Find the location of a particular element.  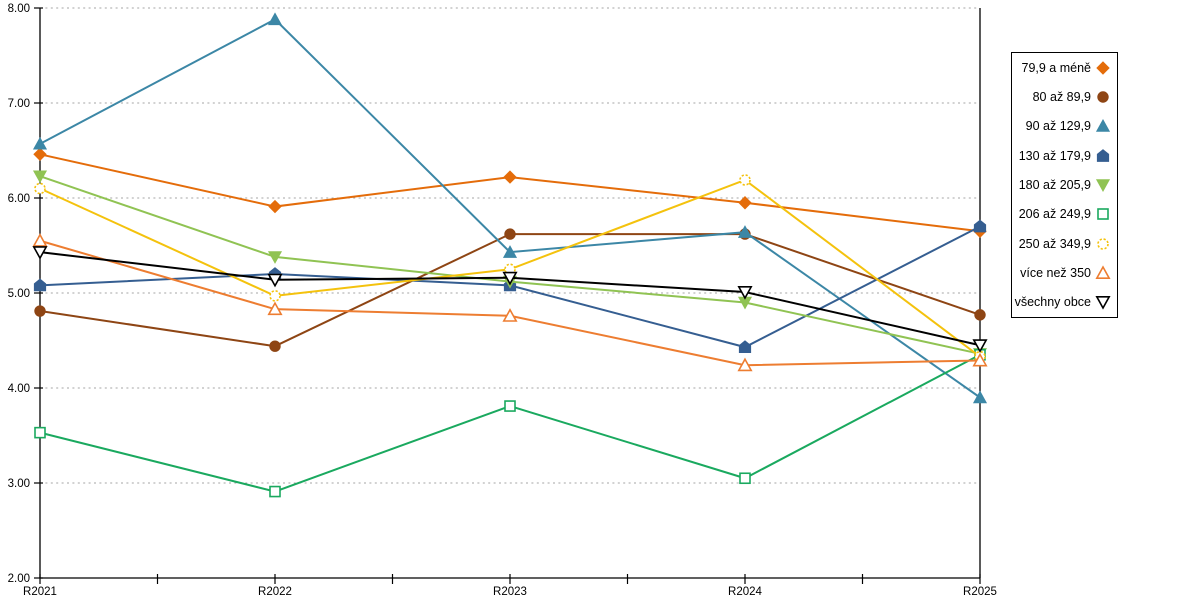

square-icon is located at coordinates (1103, 214).